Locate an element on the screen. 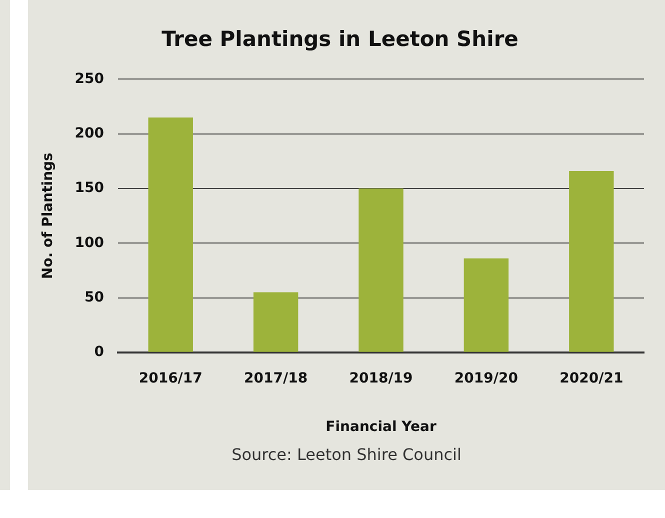 The height and width of the screenshot is (518, 665). y-tick-label: 200 is located at coordinates (89, 133).